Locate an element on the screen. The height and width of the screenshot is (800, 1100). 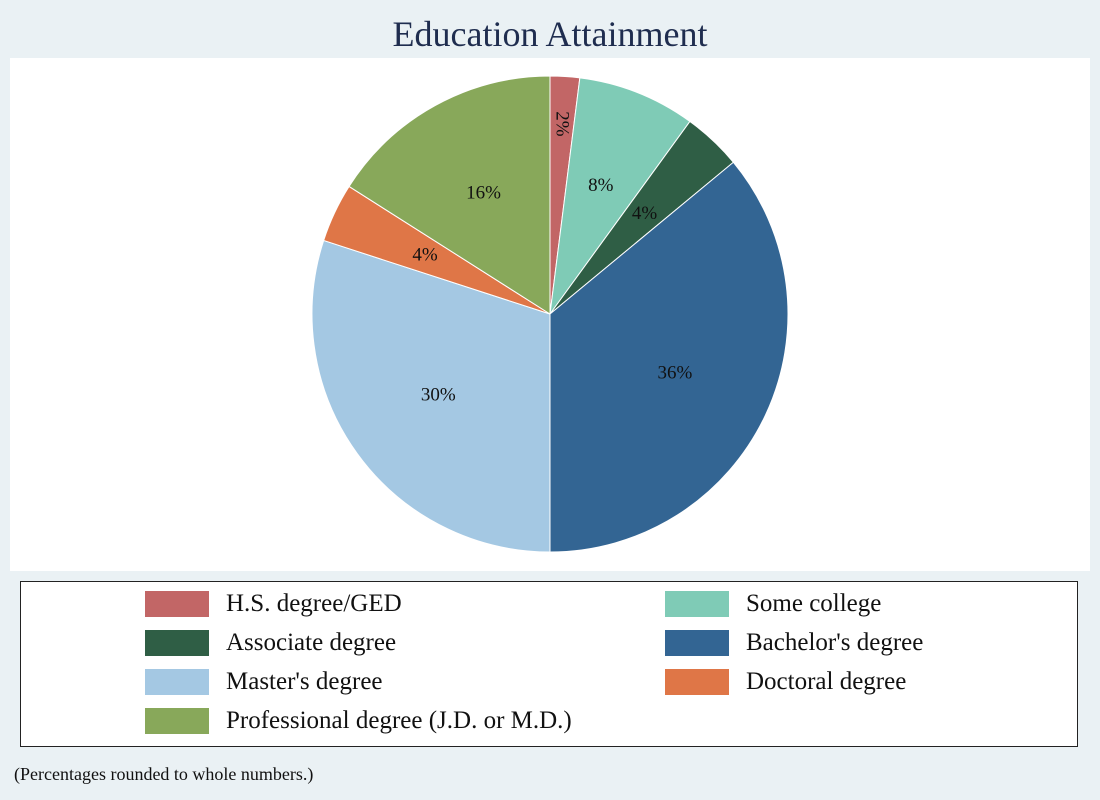
legend-item-associate-degree: Associate degree is located at coordinates (270, 643).